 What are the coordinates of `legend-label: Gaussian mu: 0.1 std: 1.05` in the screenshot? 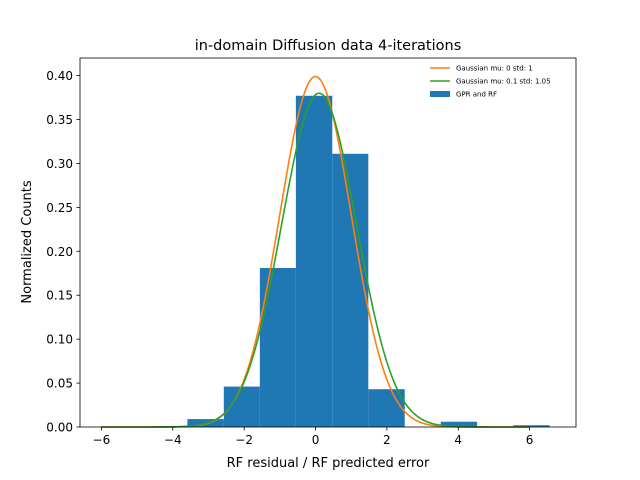 It's located at (503, 82).